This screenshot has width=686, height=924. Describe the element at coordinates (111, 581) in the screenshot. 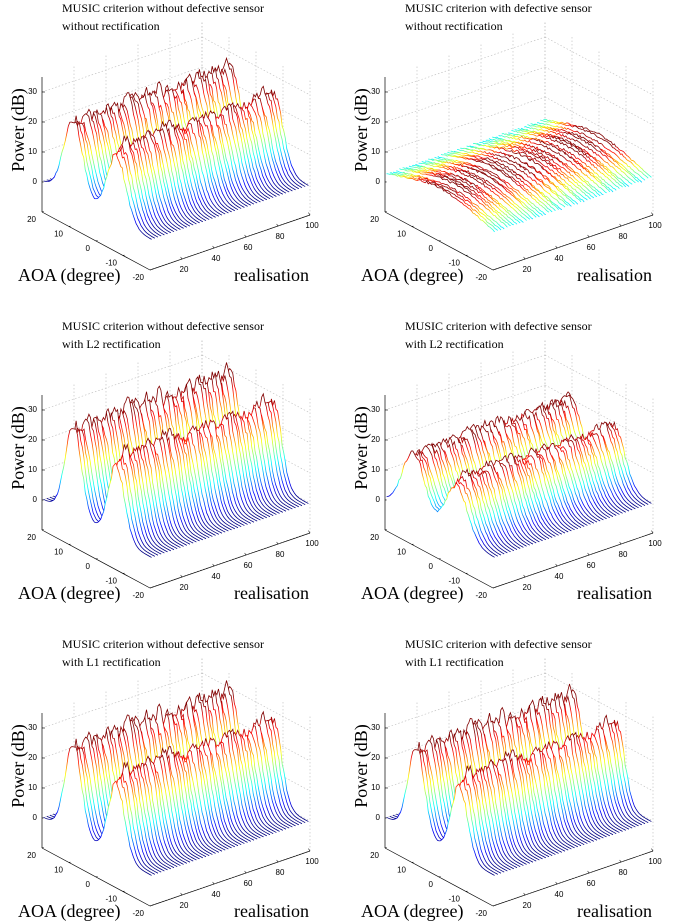

I see `aoa-tick-label: -10` at that location.